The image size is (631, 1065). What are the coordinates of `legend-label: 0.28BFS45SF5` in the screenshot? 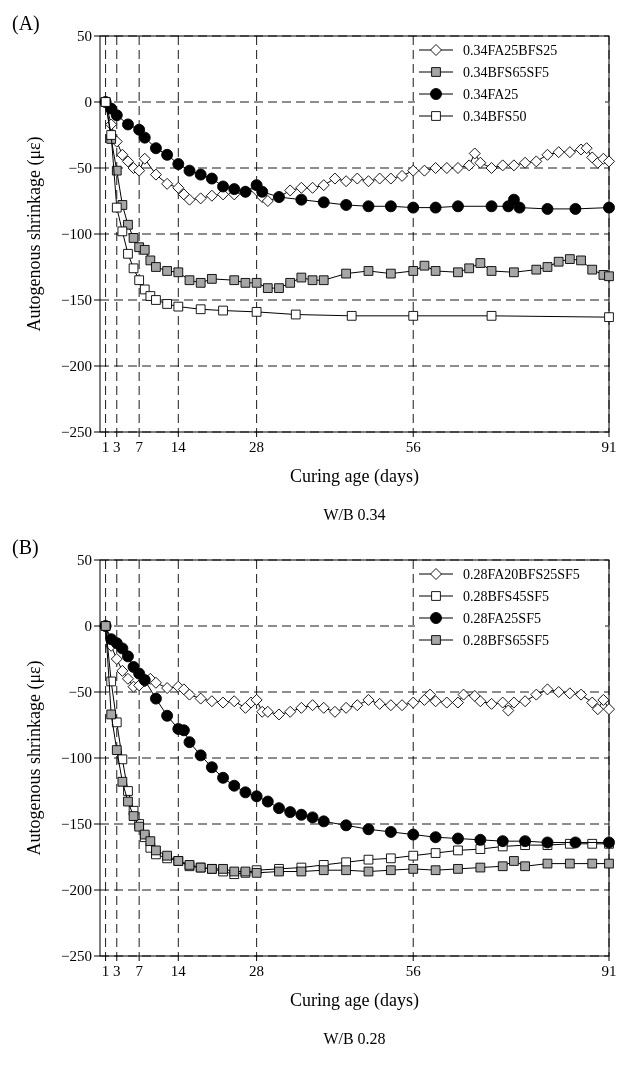 It's located at (506, 596).